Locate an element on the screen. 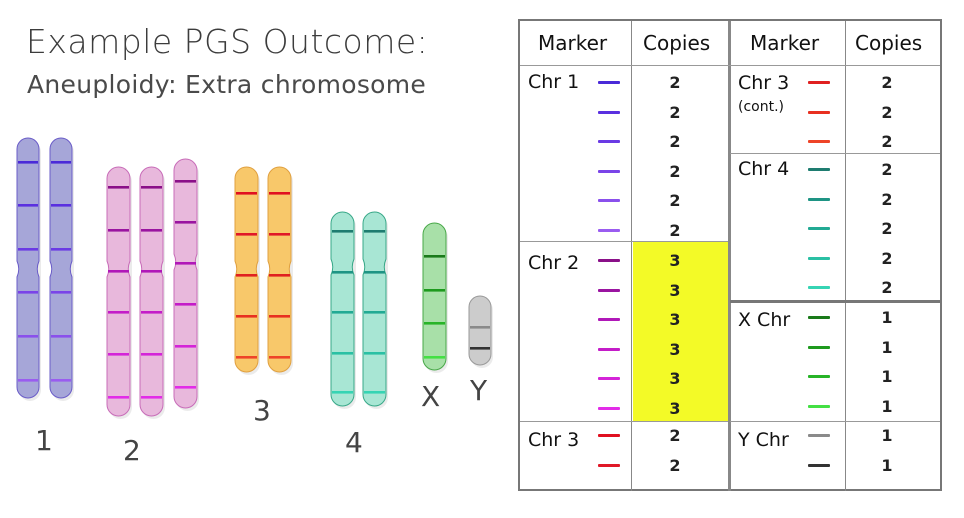 The image size is (964, 518). section-rule is located at coordinates (835, 301).